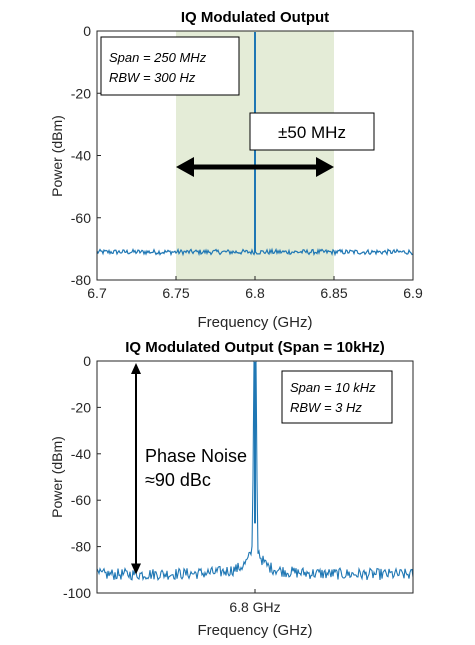 The image size is (475, 645). What do you see at coordinates (136, 469) in the screenshot?
I see `phase-noise-arrow` at bounding box center [136, 469].